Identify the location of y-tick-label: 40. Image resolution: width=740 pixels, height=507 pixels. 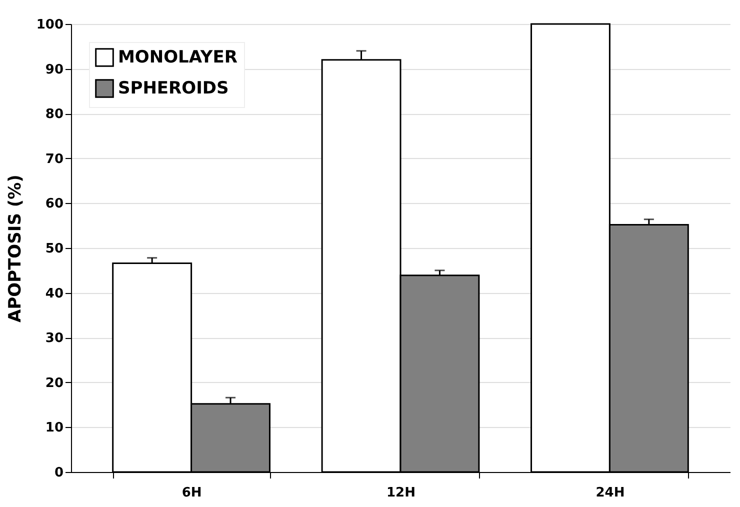
(54, 294).